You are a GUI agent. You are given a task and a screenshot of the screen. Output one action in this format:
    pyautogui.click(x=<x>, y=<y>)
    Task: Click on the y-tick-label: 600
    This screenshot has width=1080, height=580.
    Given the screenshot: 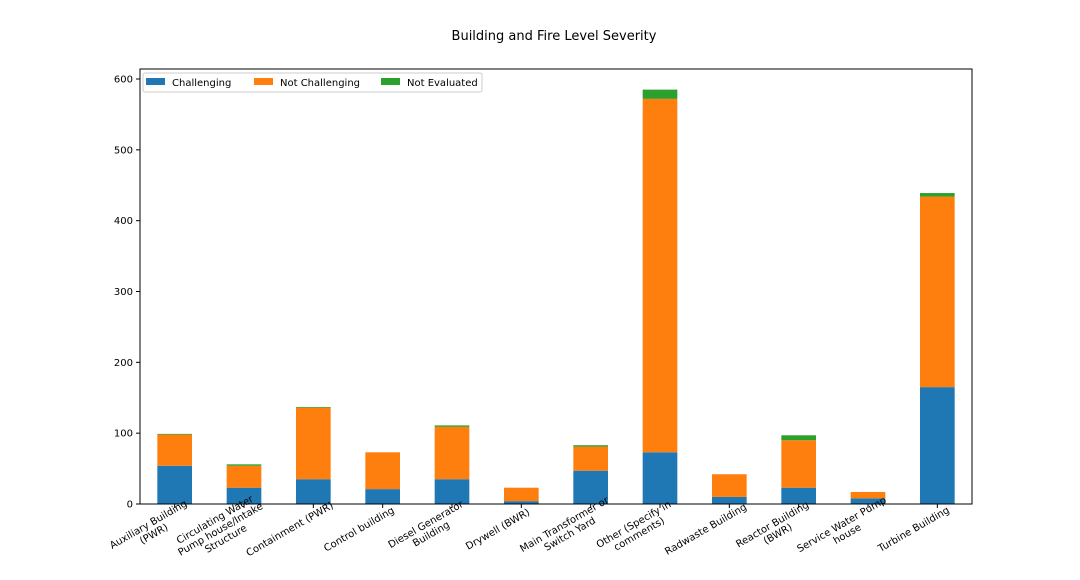 What is the action you would take?
    pyautogui.click(x=123, y=80)
    